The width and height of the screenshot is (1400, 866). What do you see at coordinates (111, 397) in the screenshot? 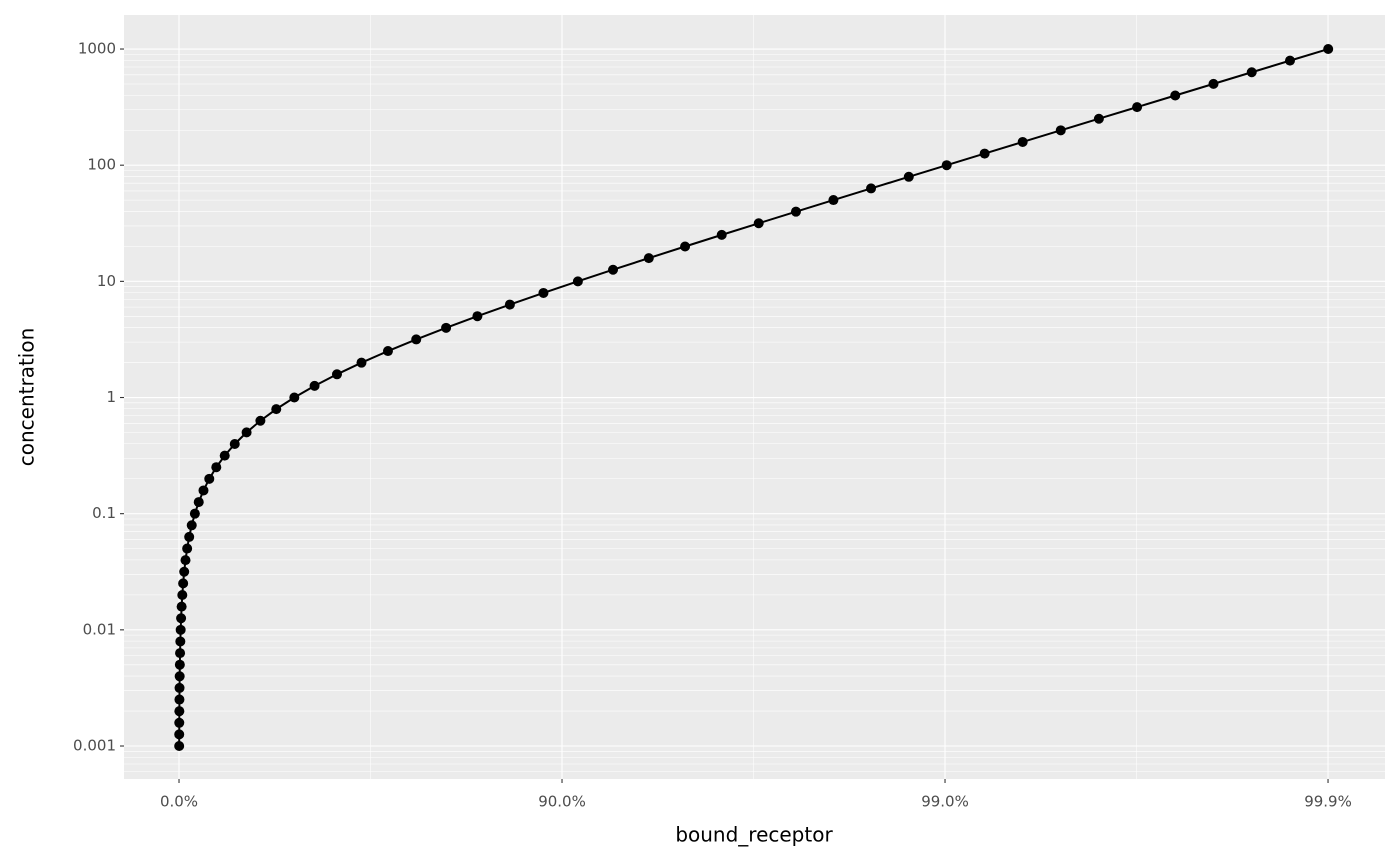
I see `y-tick-label: 1` at bounding box center [111, 397].